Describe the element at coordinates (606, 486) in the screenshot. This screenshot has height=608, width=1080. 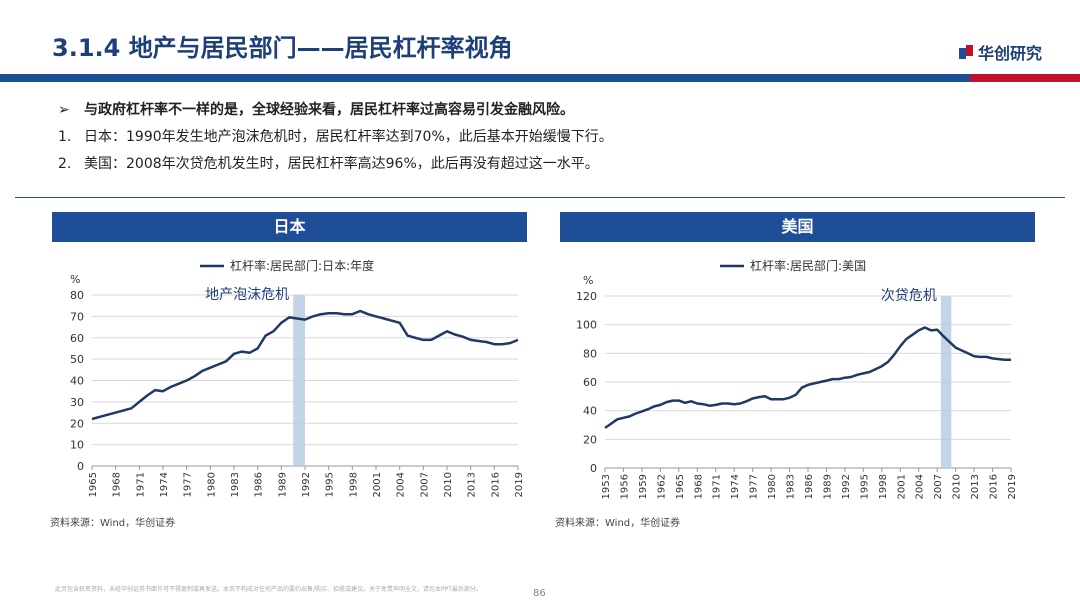
I see `x-tick-label: 1953` at that location.